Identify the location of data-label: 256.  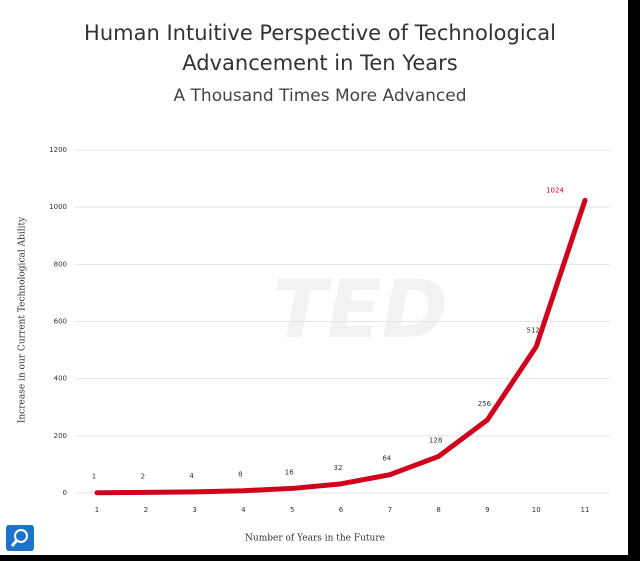
(485, 404).